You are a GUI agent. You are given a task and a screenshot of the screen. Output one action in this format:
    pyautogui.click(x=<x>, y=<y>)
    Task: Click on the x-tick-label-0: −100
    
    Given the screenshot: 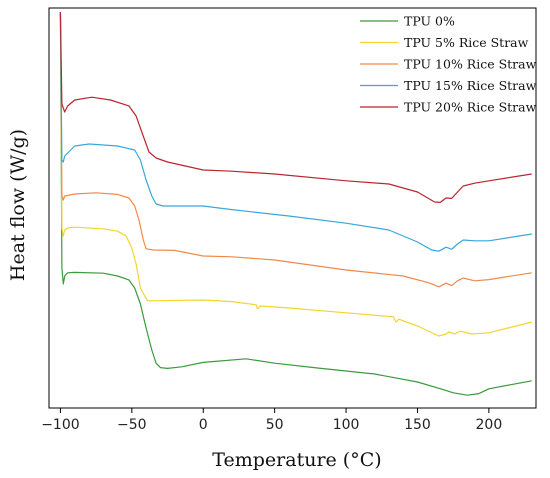 What is the action you would take?
    pyautogui.click(x=60, y=425)
    